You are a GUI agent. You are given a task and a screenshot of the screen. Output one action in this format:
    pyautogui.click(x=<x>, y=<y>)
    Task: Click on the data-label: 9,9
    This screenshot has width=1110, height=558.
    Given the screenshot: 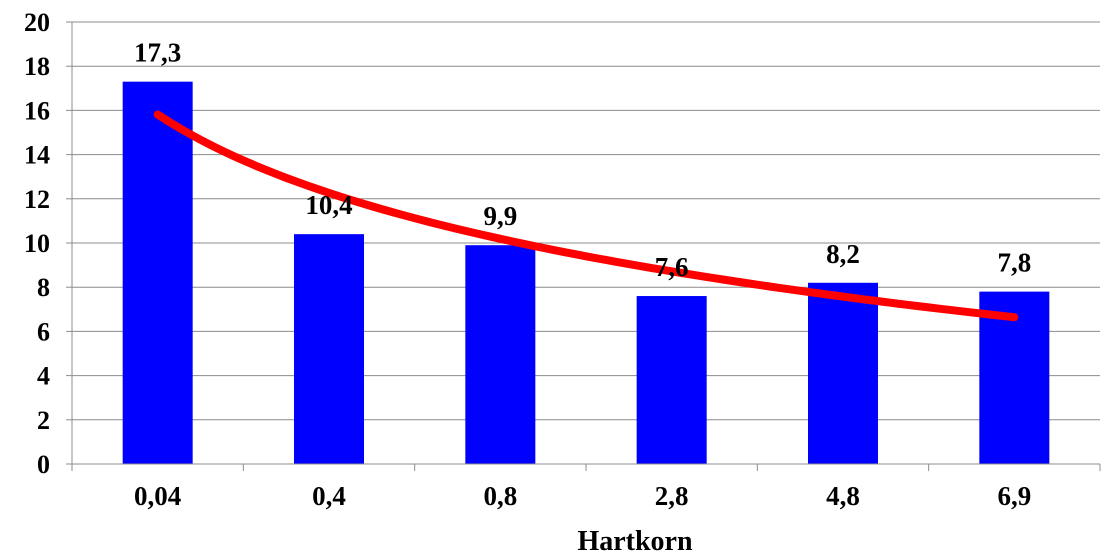 What is the action you would take?
    pyautogui.click(x=500, y=216)
    